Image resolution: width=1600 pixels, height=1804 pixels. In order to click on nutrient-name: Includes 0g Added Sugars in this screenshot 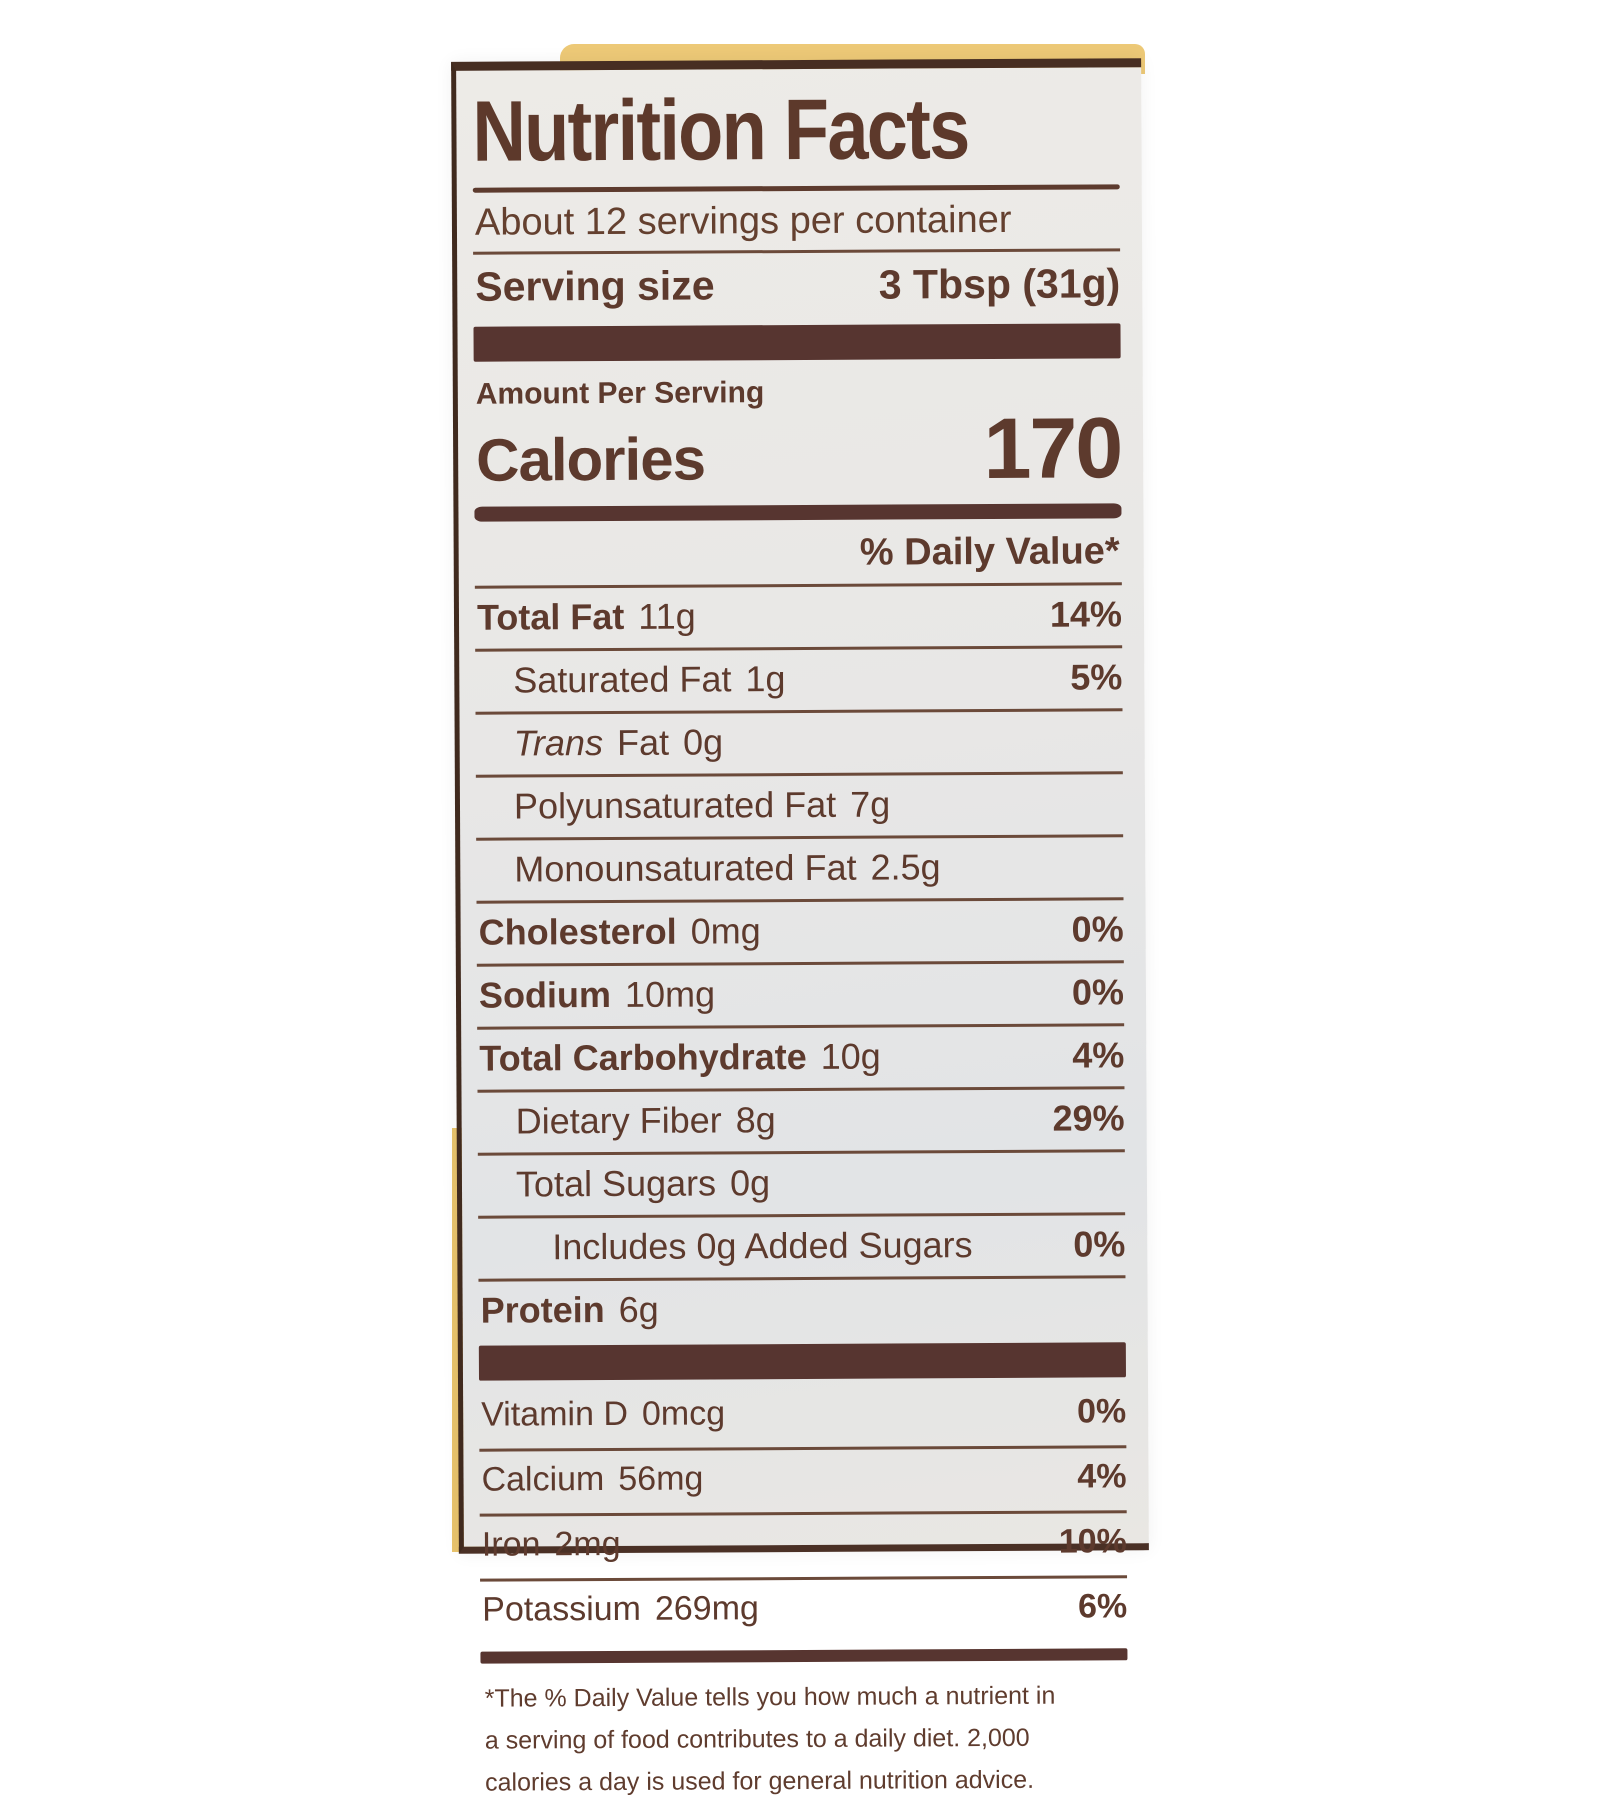, I will do `click(762, 1246)`.